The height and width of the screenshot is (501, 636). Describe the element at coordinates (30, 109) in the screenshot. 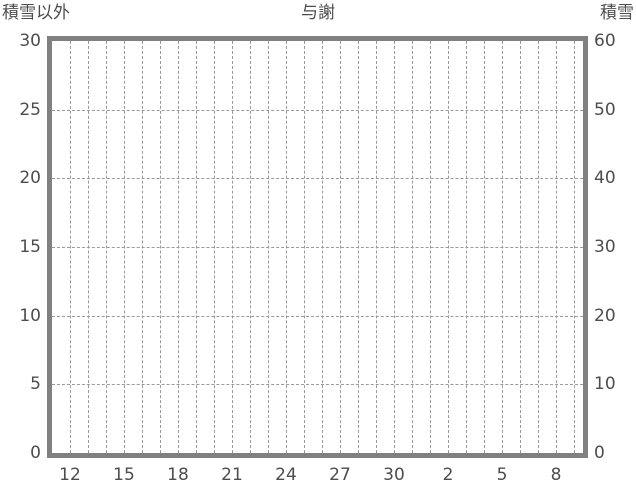

I see `left-tick-label: 25` at that location.